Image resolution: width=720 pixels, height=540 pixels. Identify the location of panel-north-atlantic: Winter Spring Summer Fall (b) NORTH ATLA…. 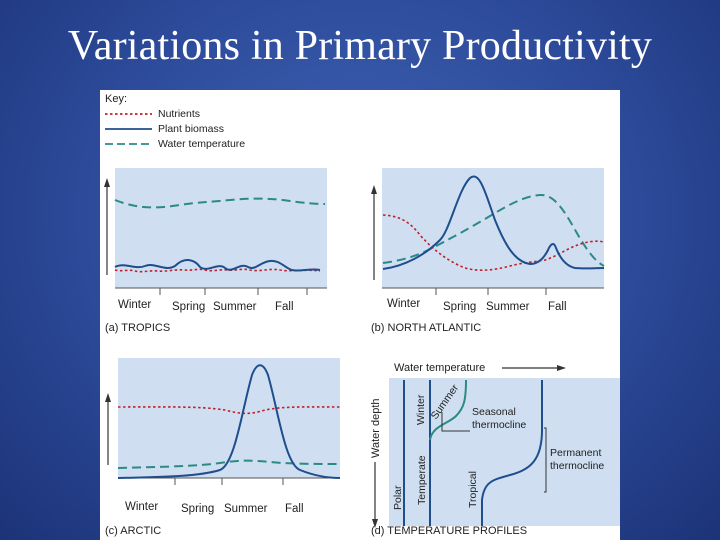
(488, 251).